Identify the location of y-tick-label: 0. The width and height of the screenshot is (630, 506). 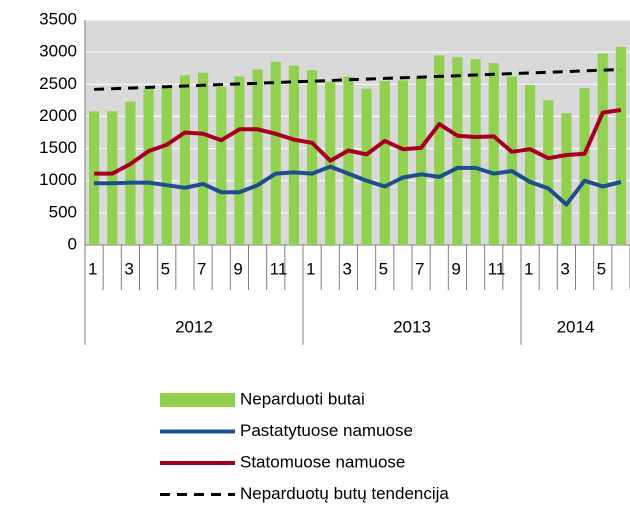
(72, 243).